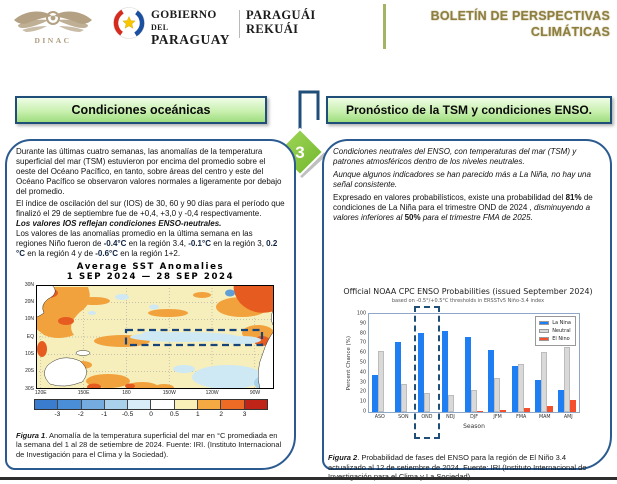 The width and height of the screenshot is (617, 484). Describe the element at coordinates (362, 383) in the screenshot. I see `enso-ytick-label: 30` at that location.